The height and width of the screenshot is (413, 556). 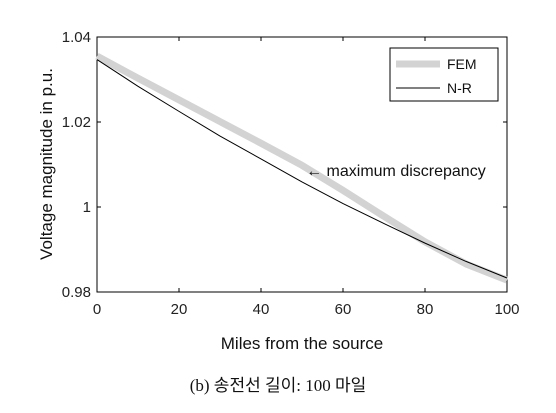 What do you see at coordinates (278, 385) in the screenshot?
I see `figure-caption: (b) 송전선 길이: 100 마일` at bounding box center [278, 385].